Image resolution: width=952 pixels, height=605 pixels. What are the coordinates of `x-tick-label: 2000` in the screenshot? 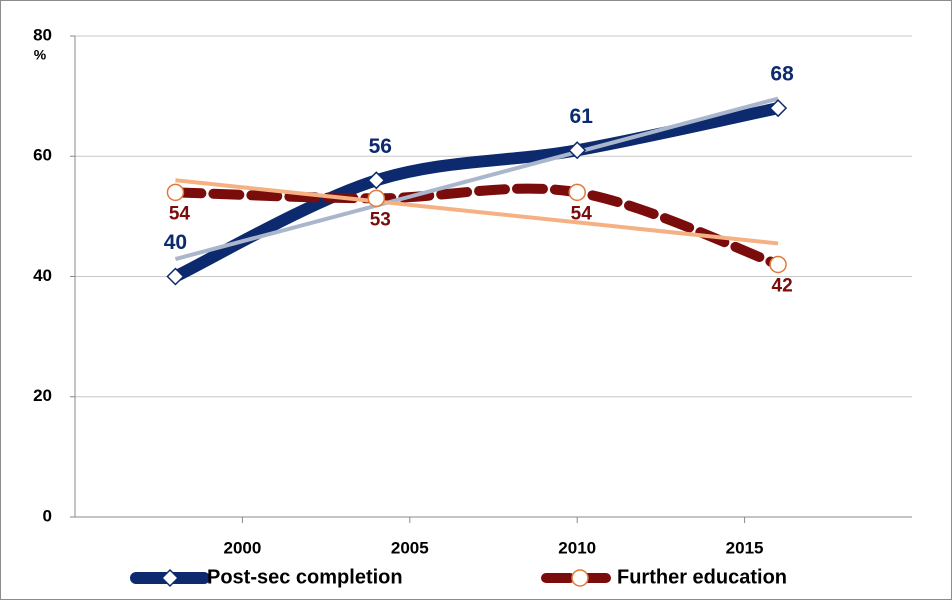 It's located at (242, 547).